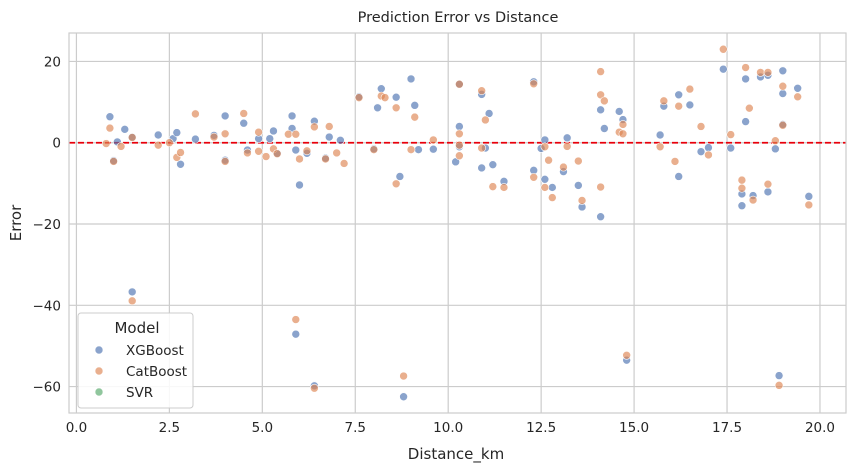 The width and height of the screenshot is (854, 473). What do you see at coordinates (155, 351) in the screenshot?
I see `legend-label-xgboost: XGBoost` at bounding box center [155, 351].